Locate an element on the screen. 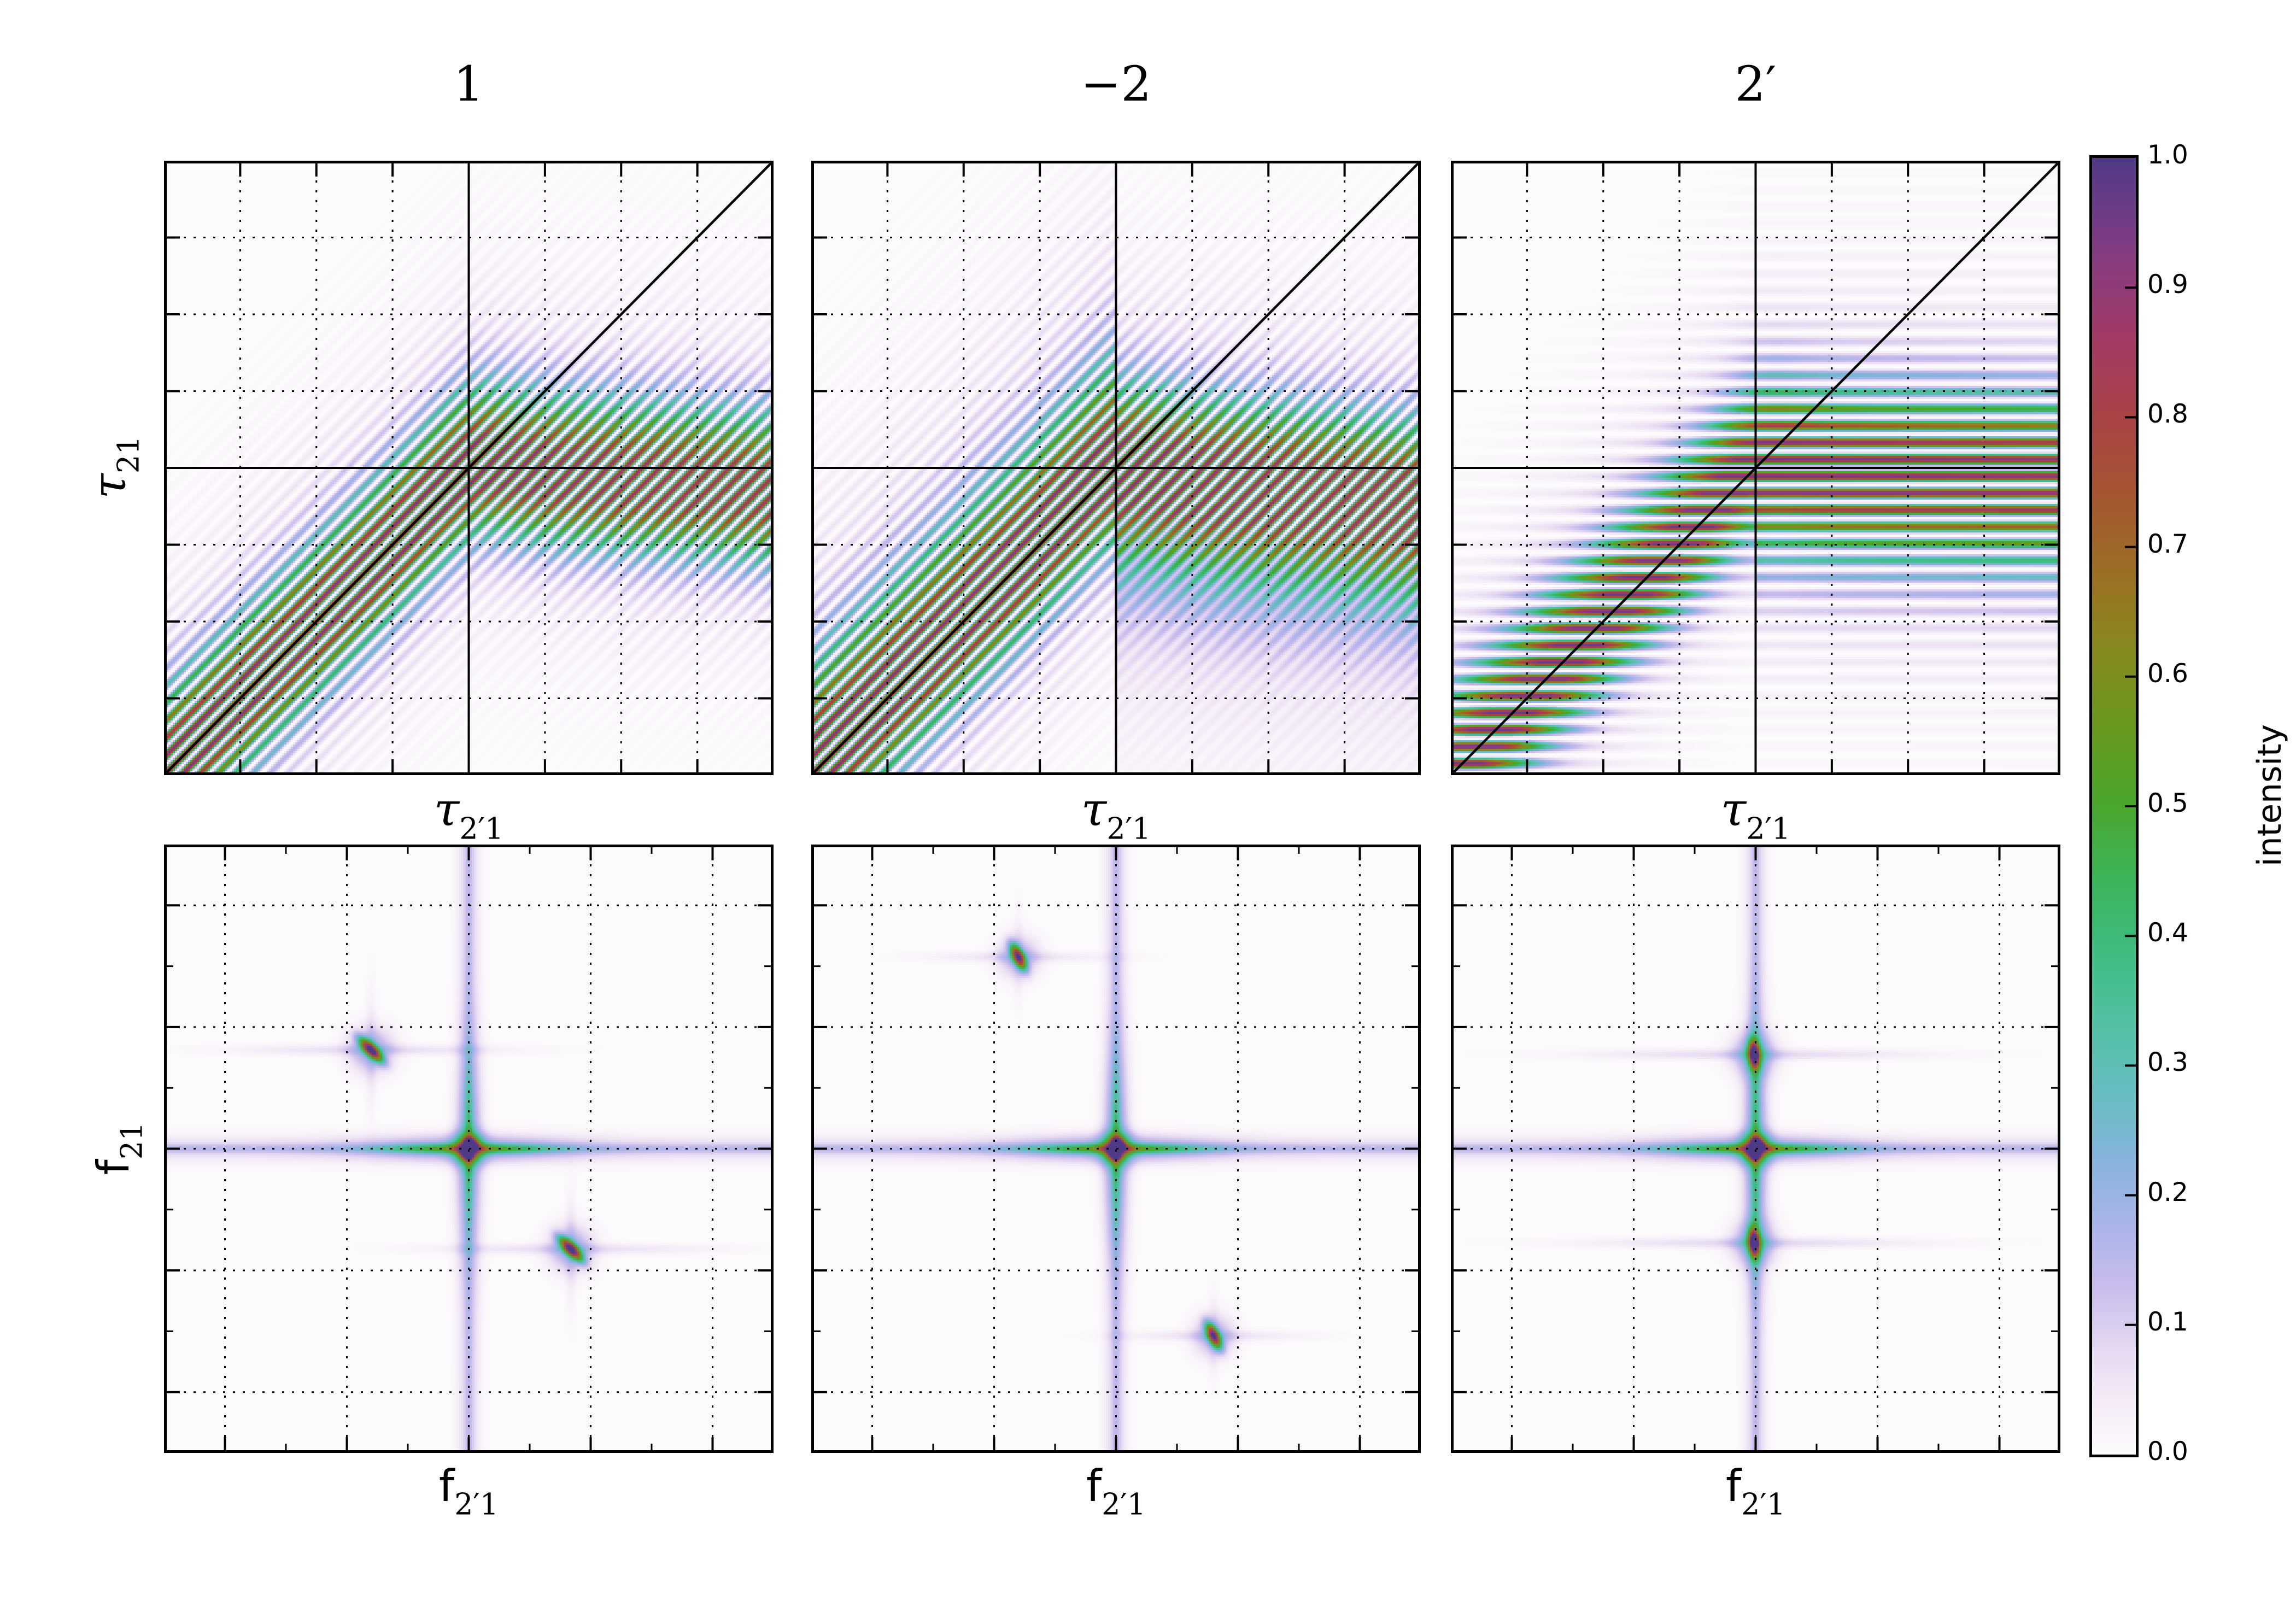  heatmap-panel-f-2prime is located at coordinates (1755, 1149).